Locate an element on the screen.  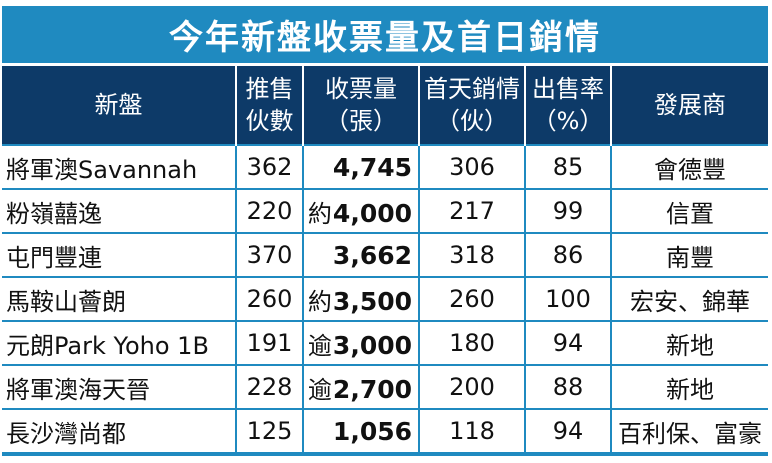
header-units: 推售 伙數 is located at coordinates (269, 105).